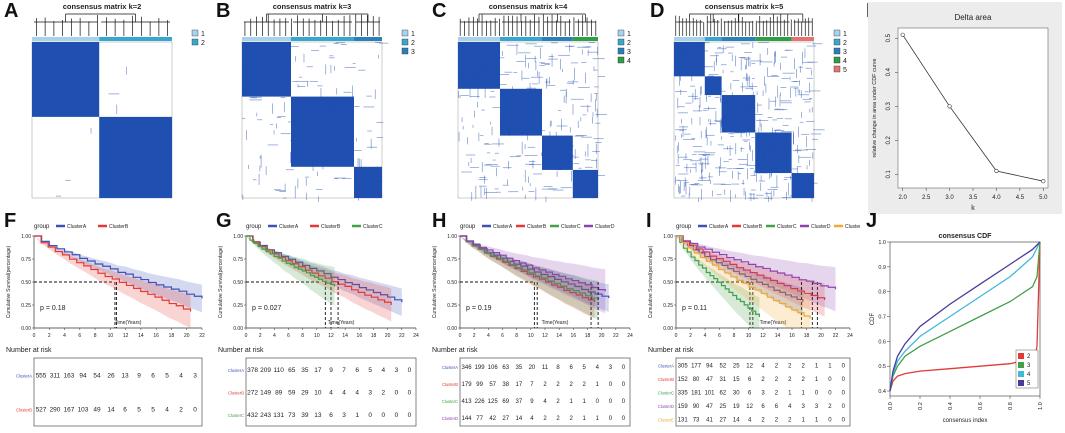 The image size is (1065, 433). I want to click on km-curve, so click(751, 268).